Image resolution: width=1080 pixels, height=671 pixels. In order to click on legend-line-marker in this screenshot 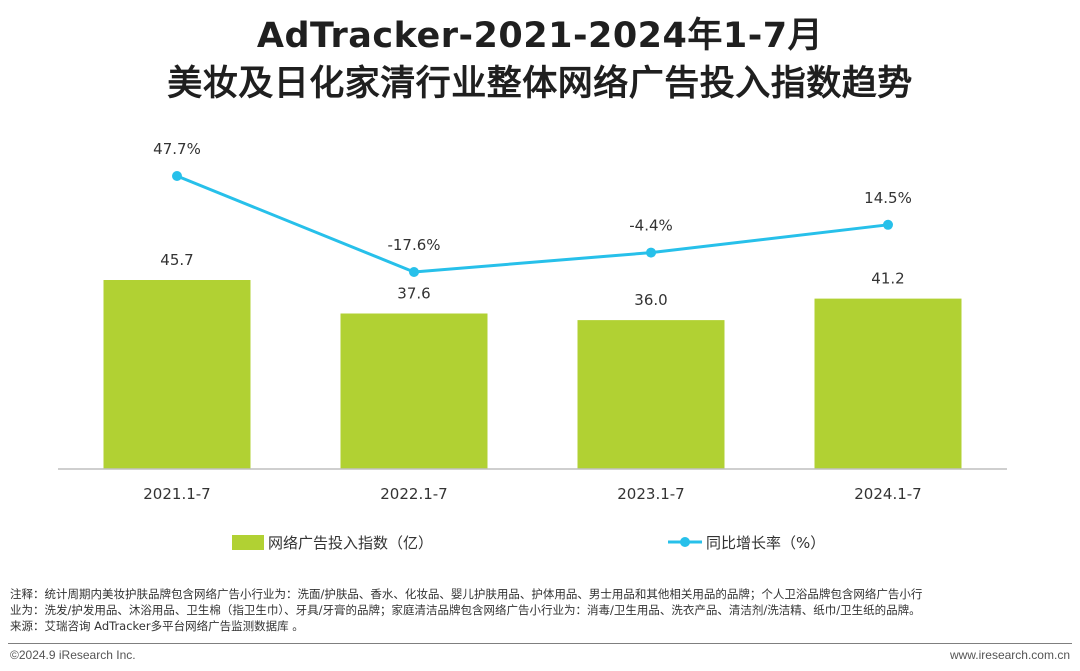, I will do `click(685, 542)`.